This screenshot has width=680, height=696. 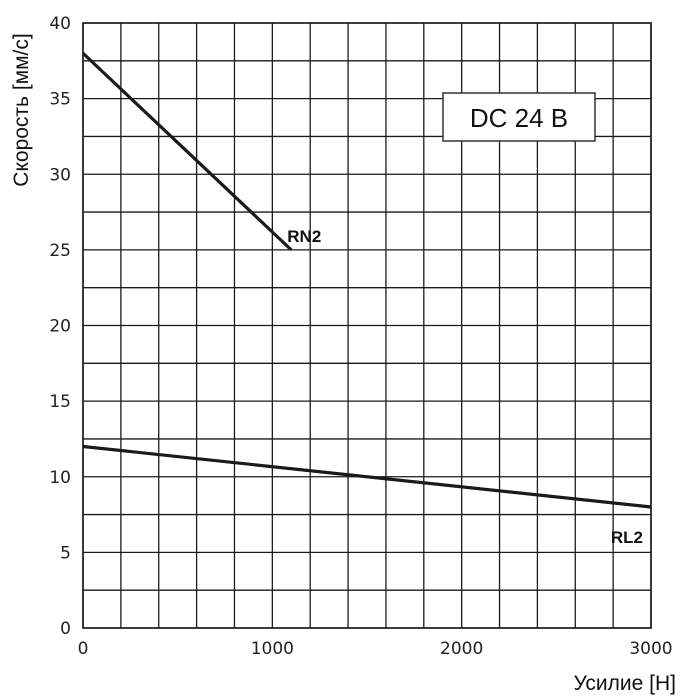 I want to click on y-tick-label: 35, so click(x=60, y=100).